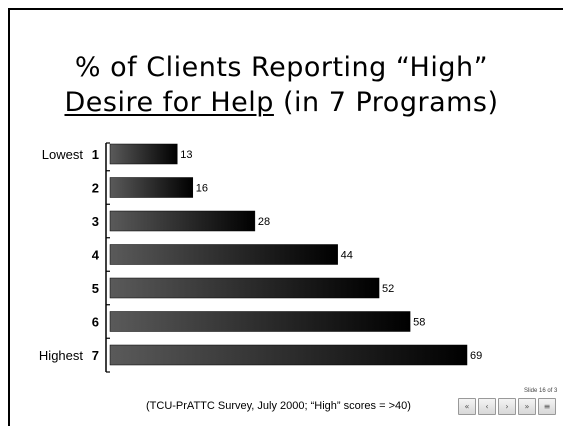 This screenshot has height=426, width=563. I want to click on next-slide-button: ›, so click(507, 406).